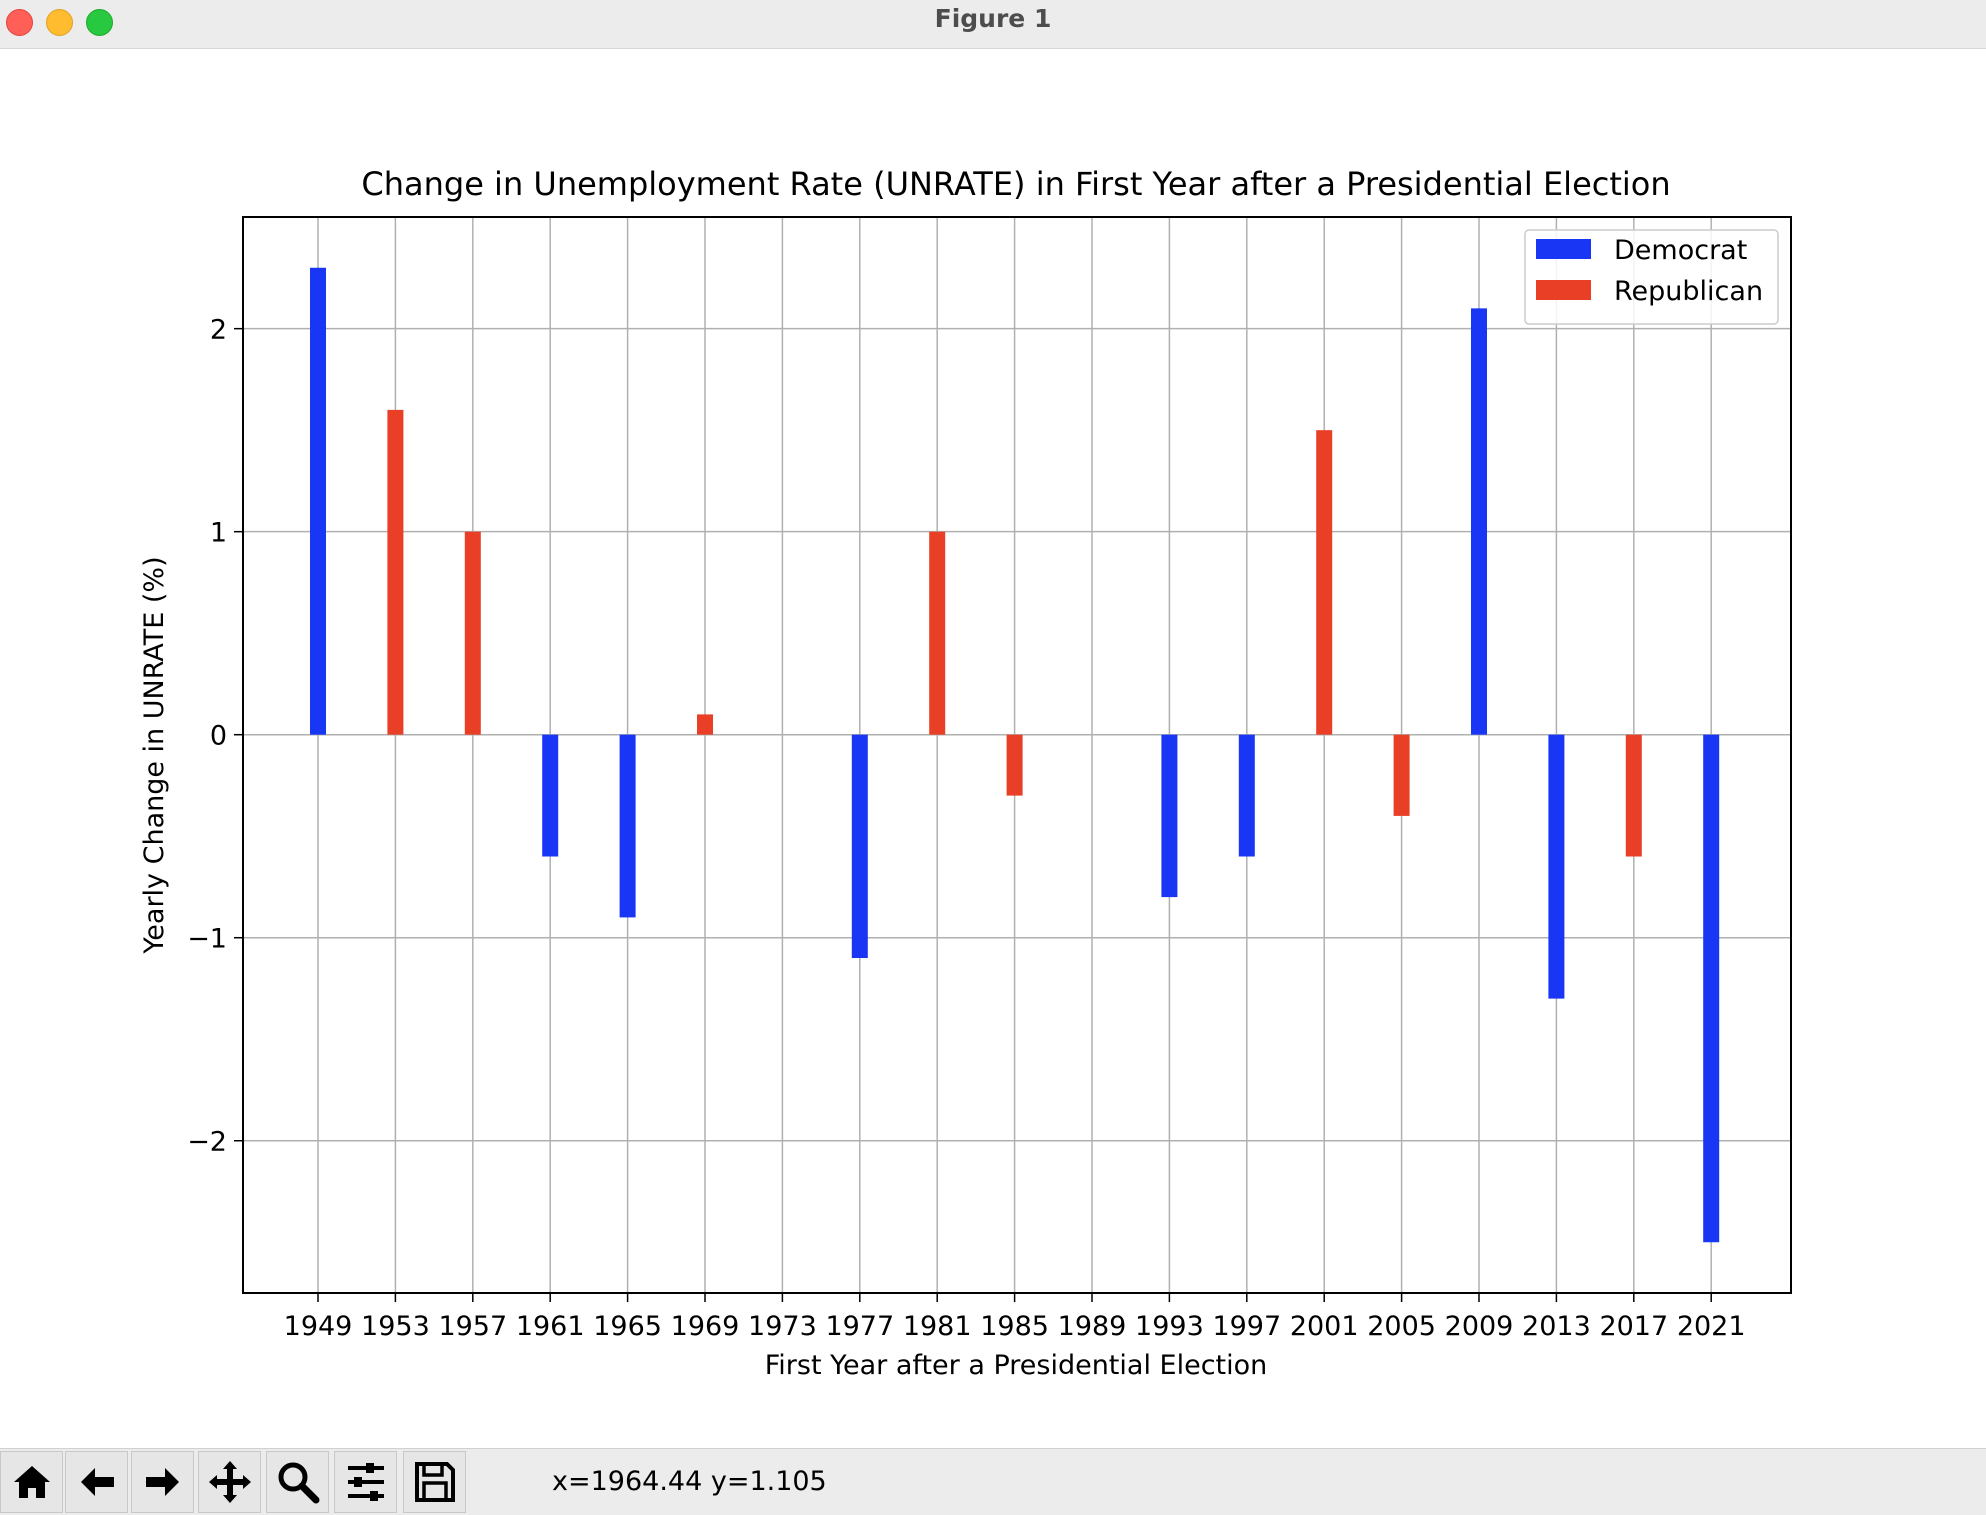 The image size is (1986, 1515). I want to click on x-tick-label: 2009, so click(1479, 1326).